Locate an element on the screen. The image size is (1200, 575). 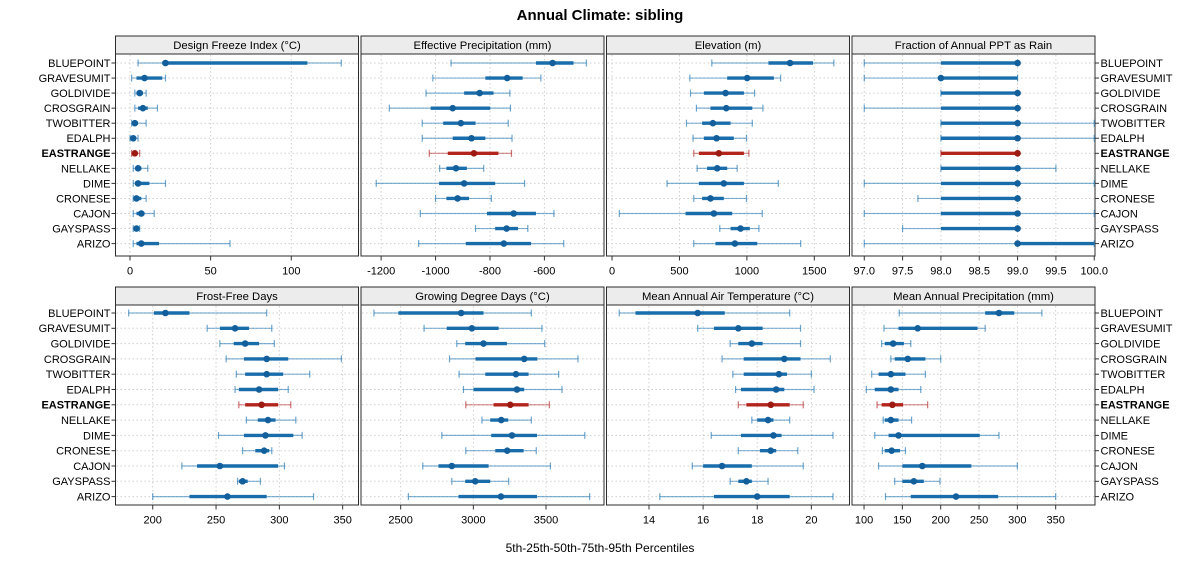
x-tick-label: 16 is located at coordinates (703, 521).